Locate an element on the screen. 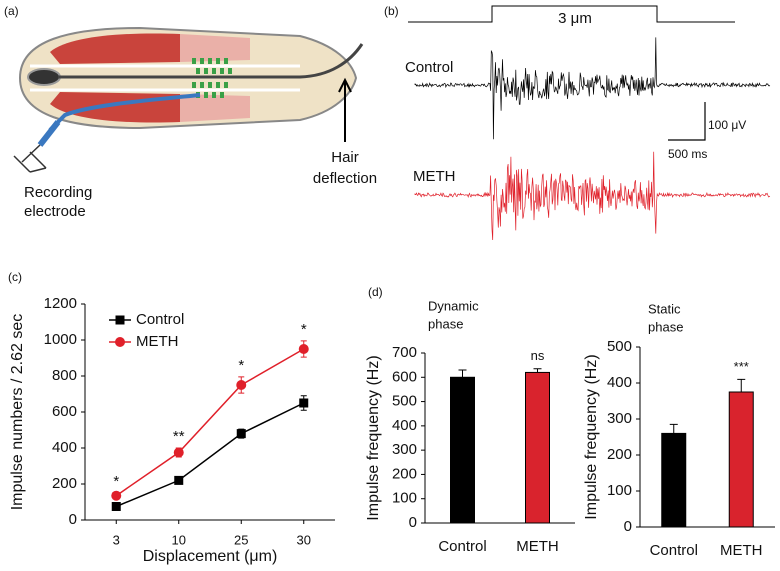  significance: ns is located at coordinates (538, 355).